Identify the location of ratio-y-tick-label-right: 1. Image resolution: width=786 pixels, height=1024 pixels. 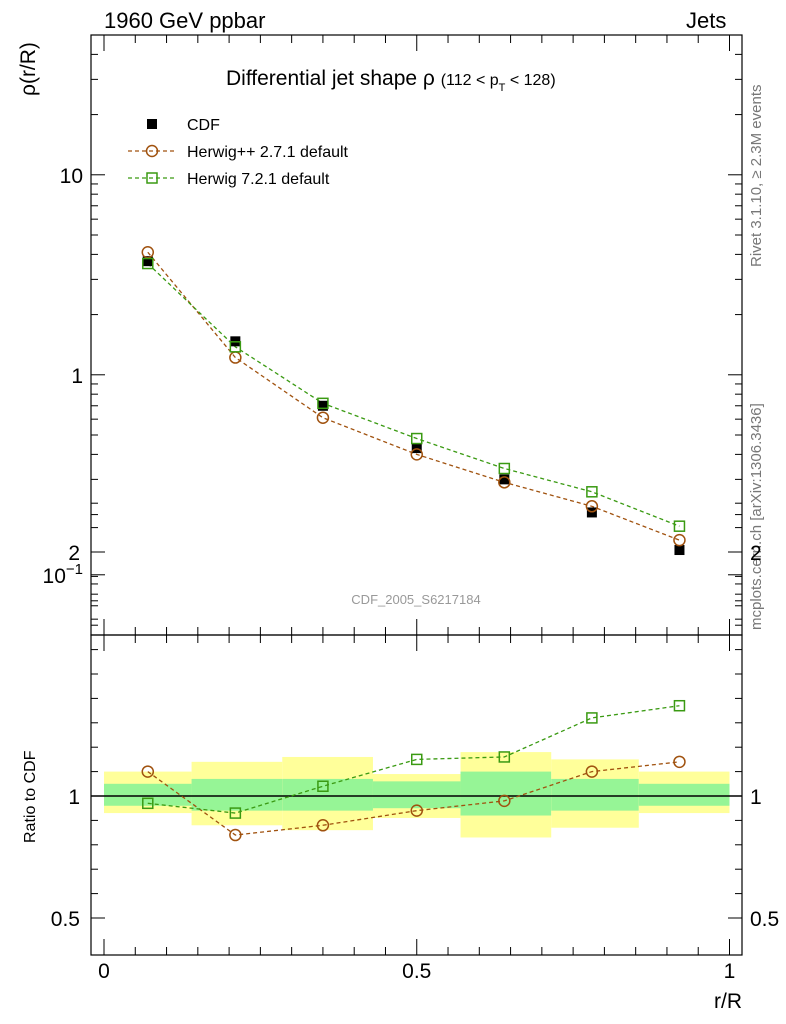
(756, 797).